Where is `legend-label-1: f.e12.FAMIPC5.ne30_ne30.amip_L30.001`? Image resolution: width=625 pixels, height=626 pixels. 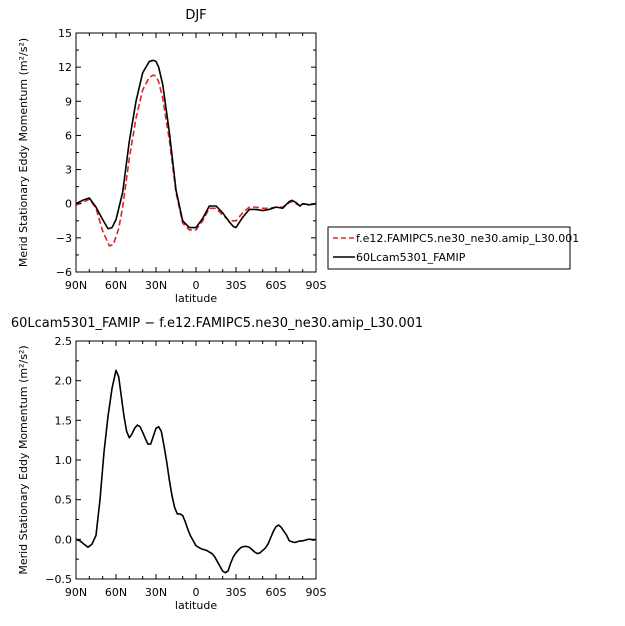
legend-label-1: f.e12.FAMIPC5.ne30_ne30.amip_L30.001 is located at coordinates (467, 238).